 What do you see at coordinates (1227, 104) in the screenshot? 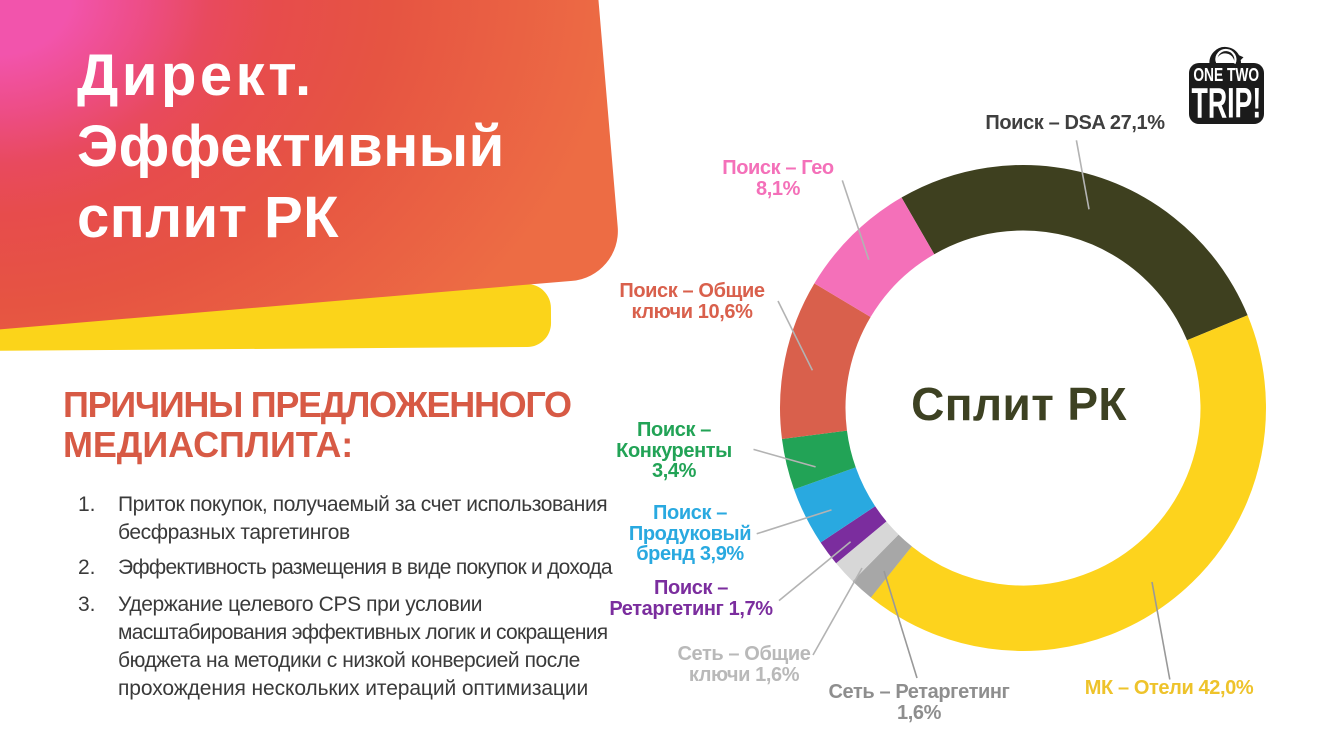
I see `svg-text: TRIP!` at bounding box center [1227, 104].